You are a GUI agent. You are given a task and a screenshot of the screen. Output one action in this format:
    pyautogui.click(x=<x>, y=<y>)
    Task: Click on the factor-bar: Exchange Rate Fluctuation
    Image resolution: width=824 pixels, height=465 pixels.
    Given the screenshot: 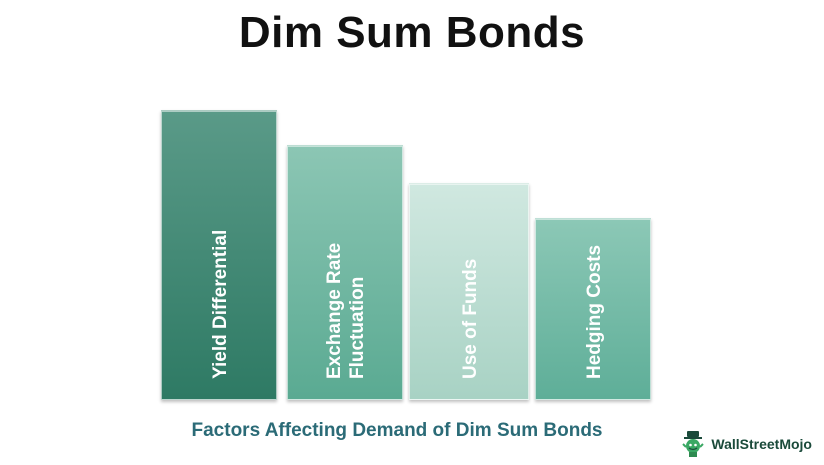 What is the action you would take?
    pyautogui.click(x=345, y=272)
    